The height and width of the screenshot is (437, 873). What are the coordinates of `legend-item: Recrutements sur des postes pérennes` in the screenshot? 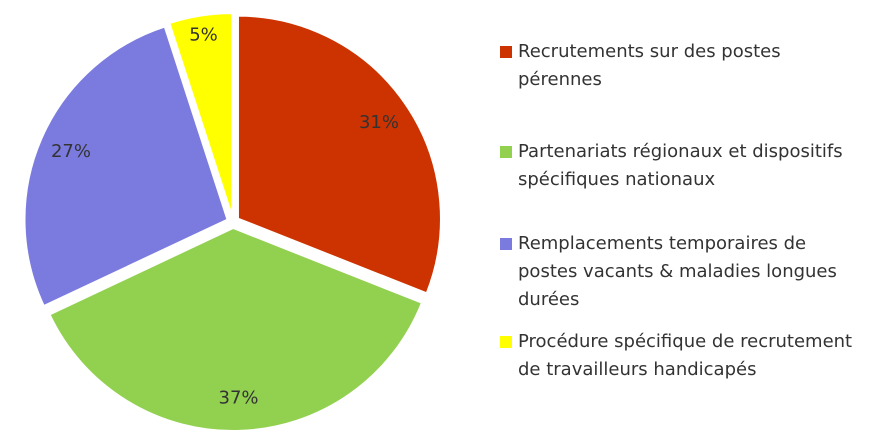 It's located at (680, 66).